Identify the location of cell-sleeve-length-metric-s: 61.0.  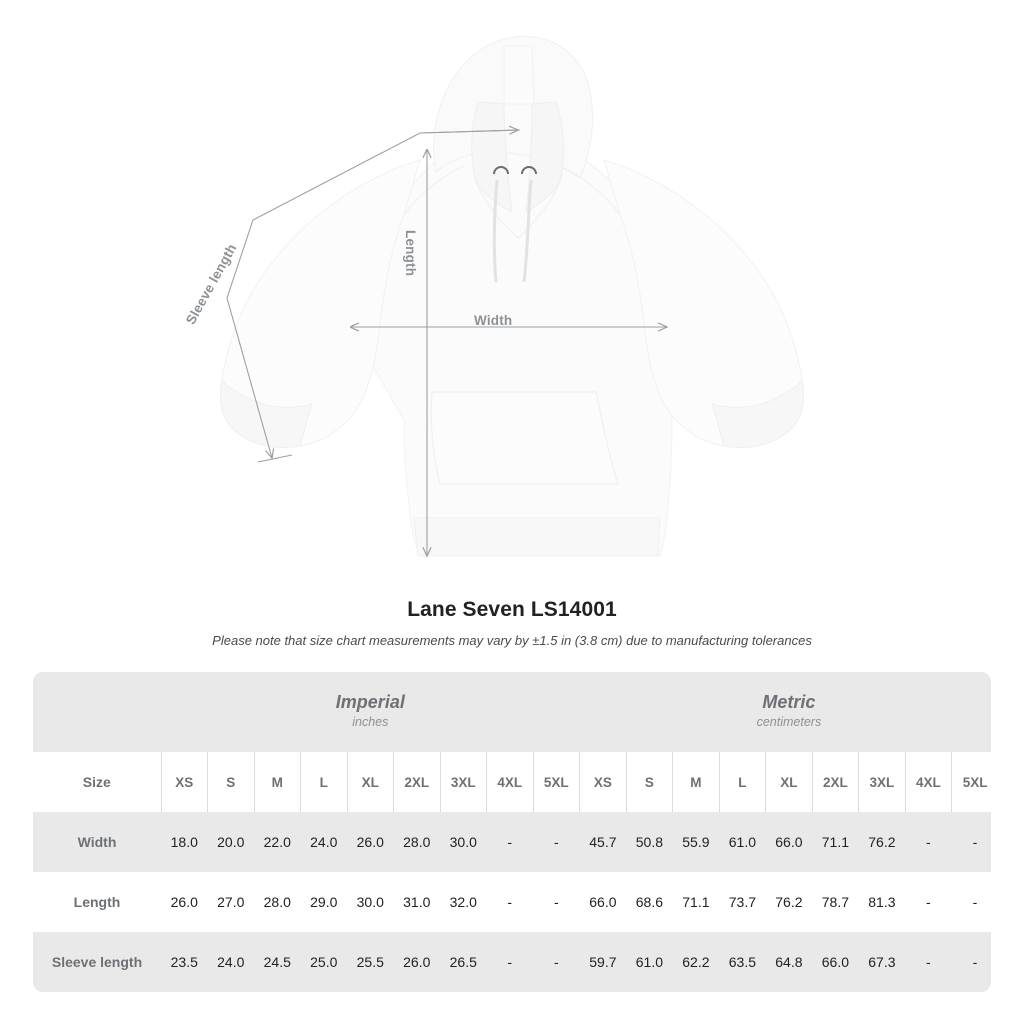
(649, 962).